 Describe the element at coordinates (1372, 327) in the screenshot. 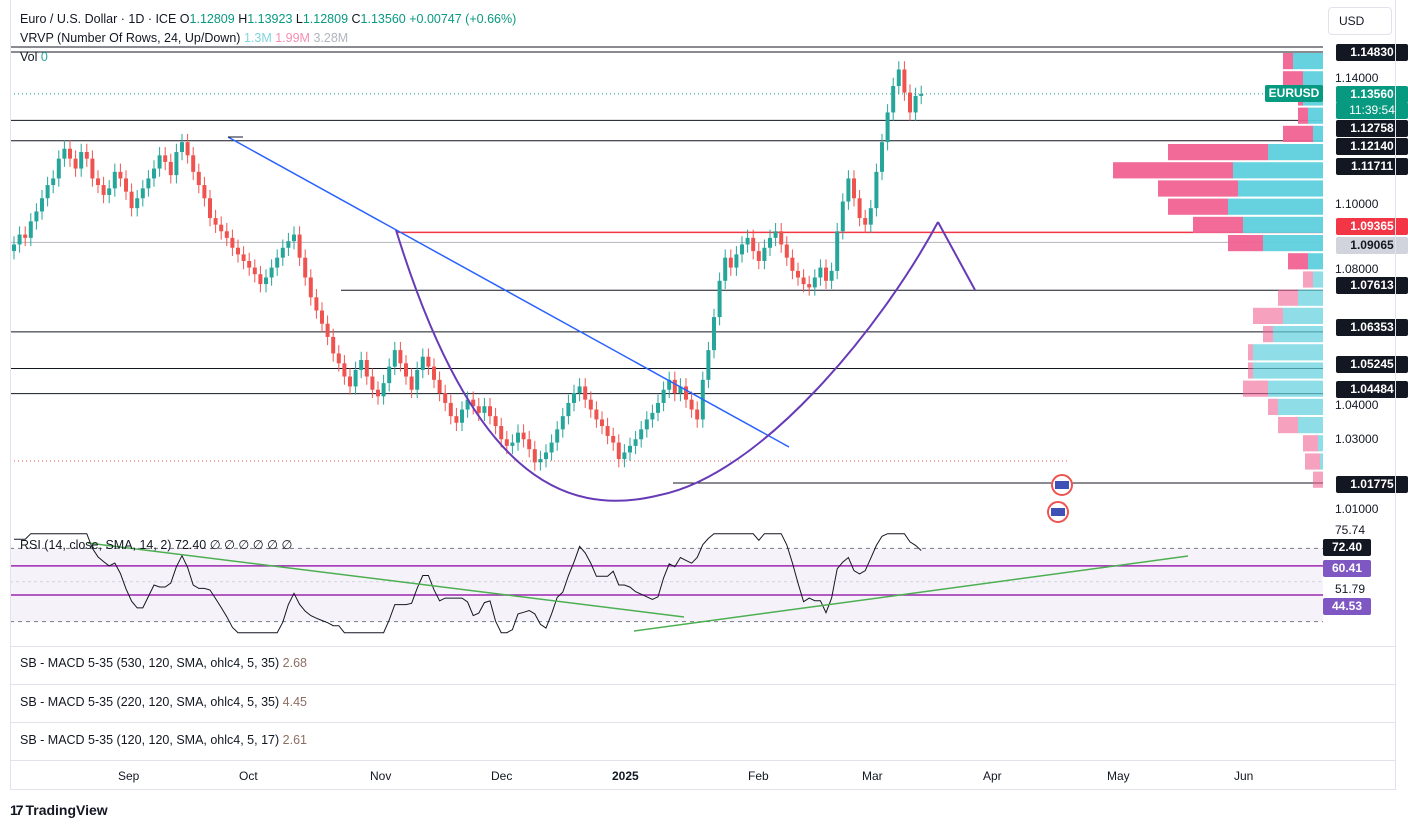

I see `price-label: 1.06353` at that location.